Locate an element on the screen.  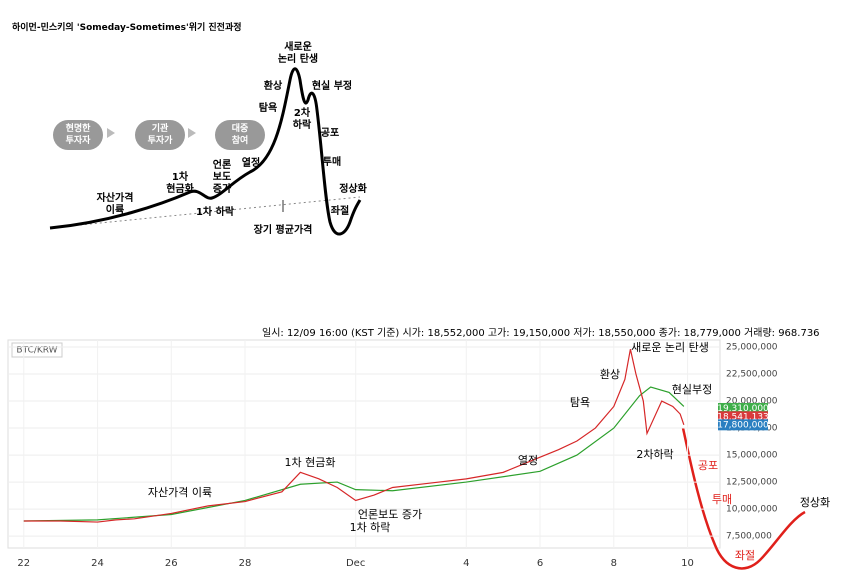
diagram-label: 1차 하락 is located at coordinates (215, 212).